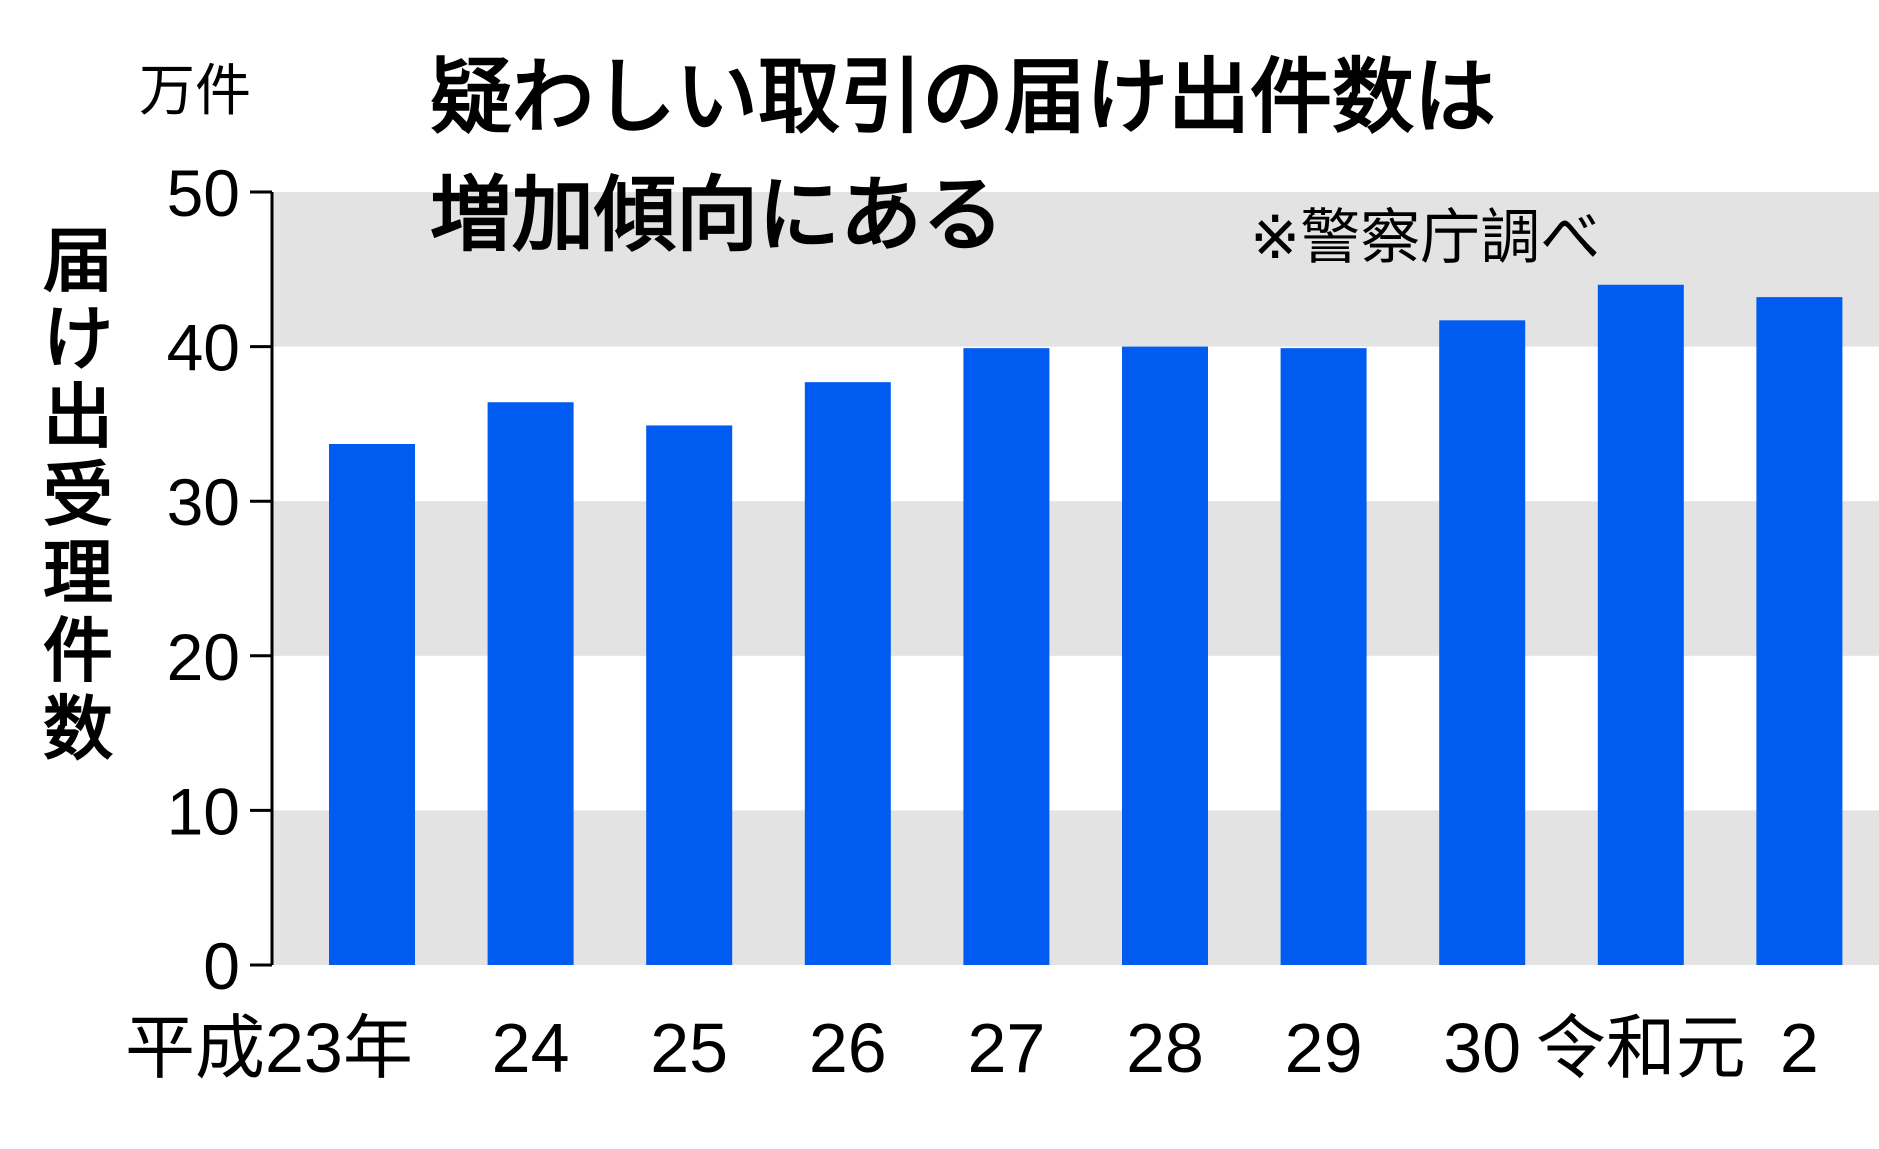 This screenshot has width=1879, height=1149. I want to click on y-axis-label-char: け, so click(78, 339).